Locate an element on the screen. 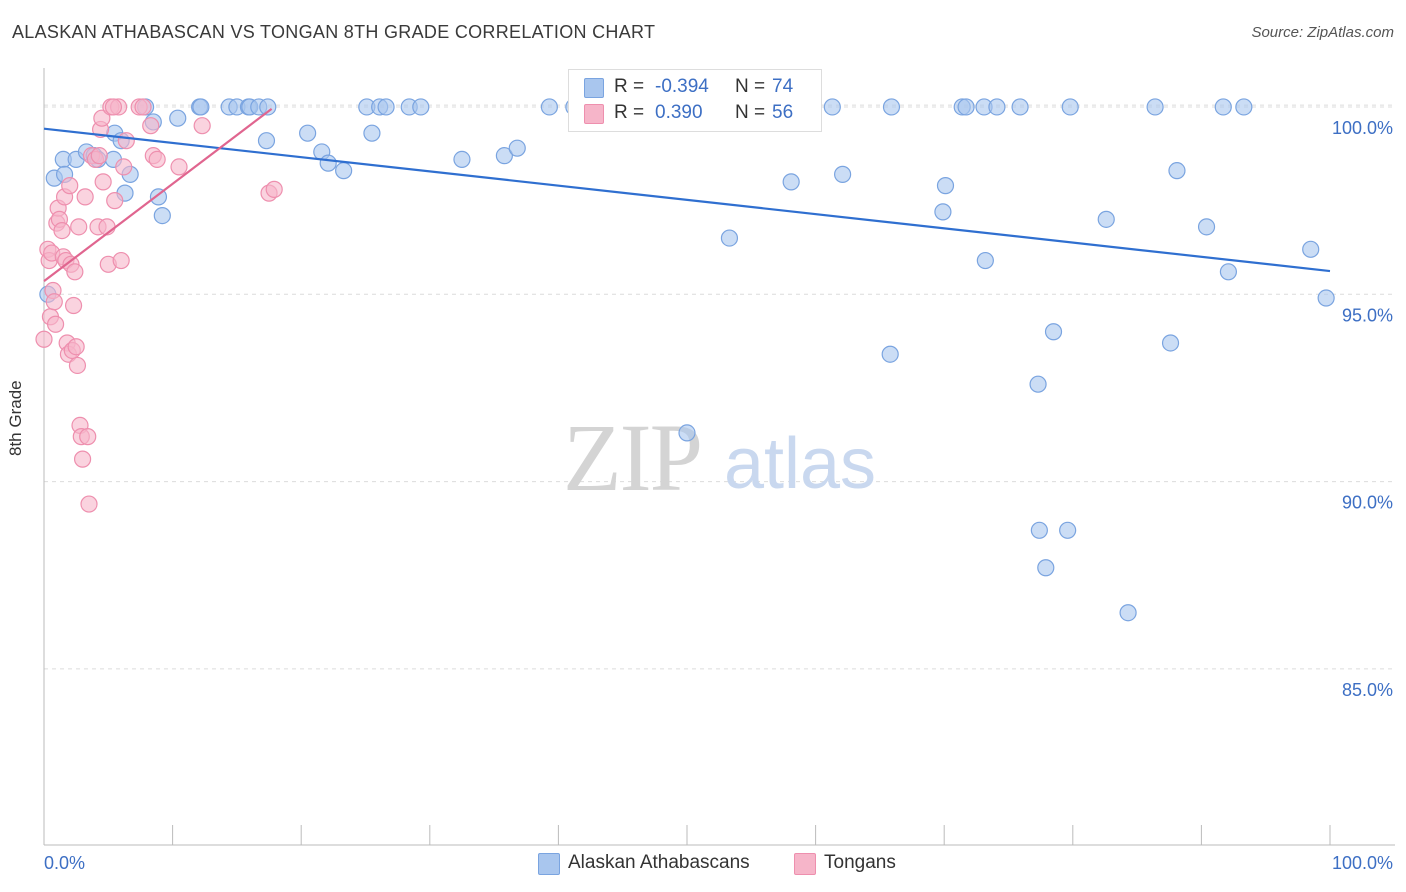 The height and width of the screenshot is (892, 1406). x-tick-label: 100.0% is located at coordinates (1362, 863).